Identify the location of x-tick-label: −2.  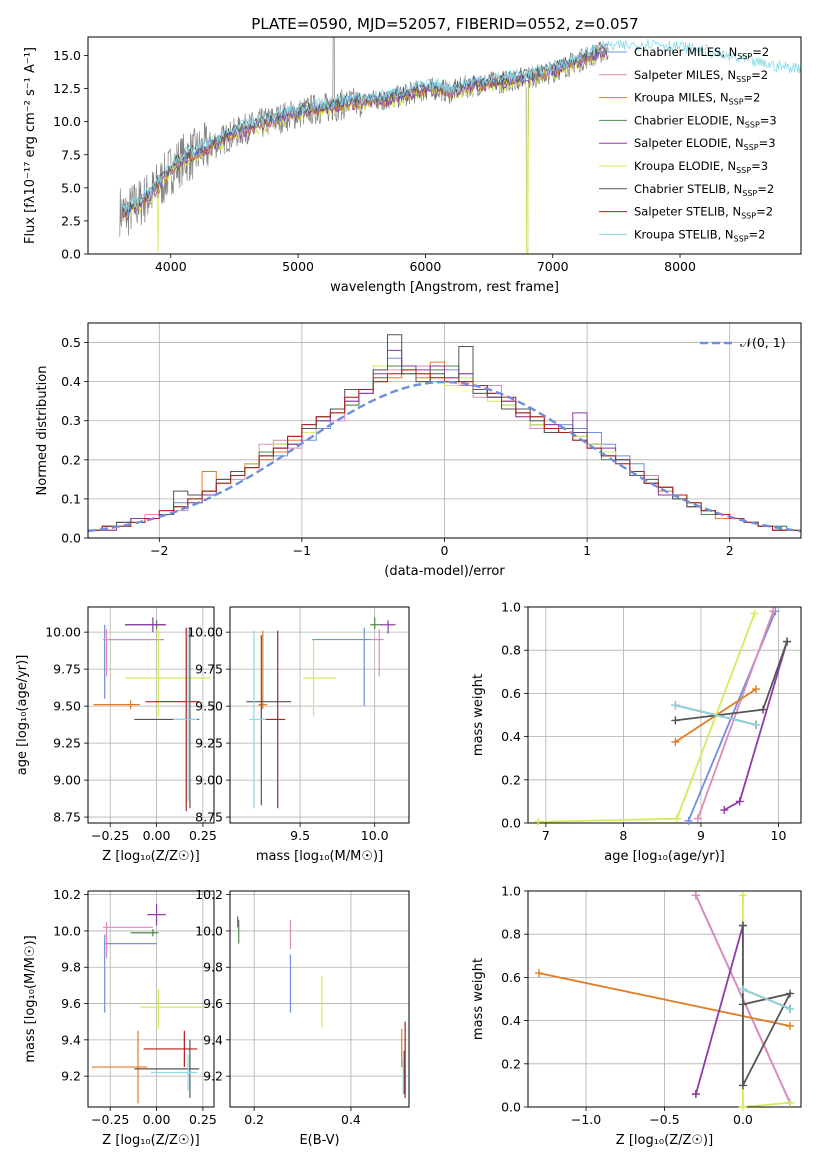
(159, 550).